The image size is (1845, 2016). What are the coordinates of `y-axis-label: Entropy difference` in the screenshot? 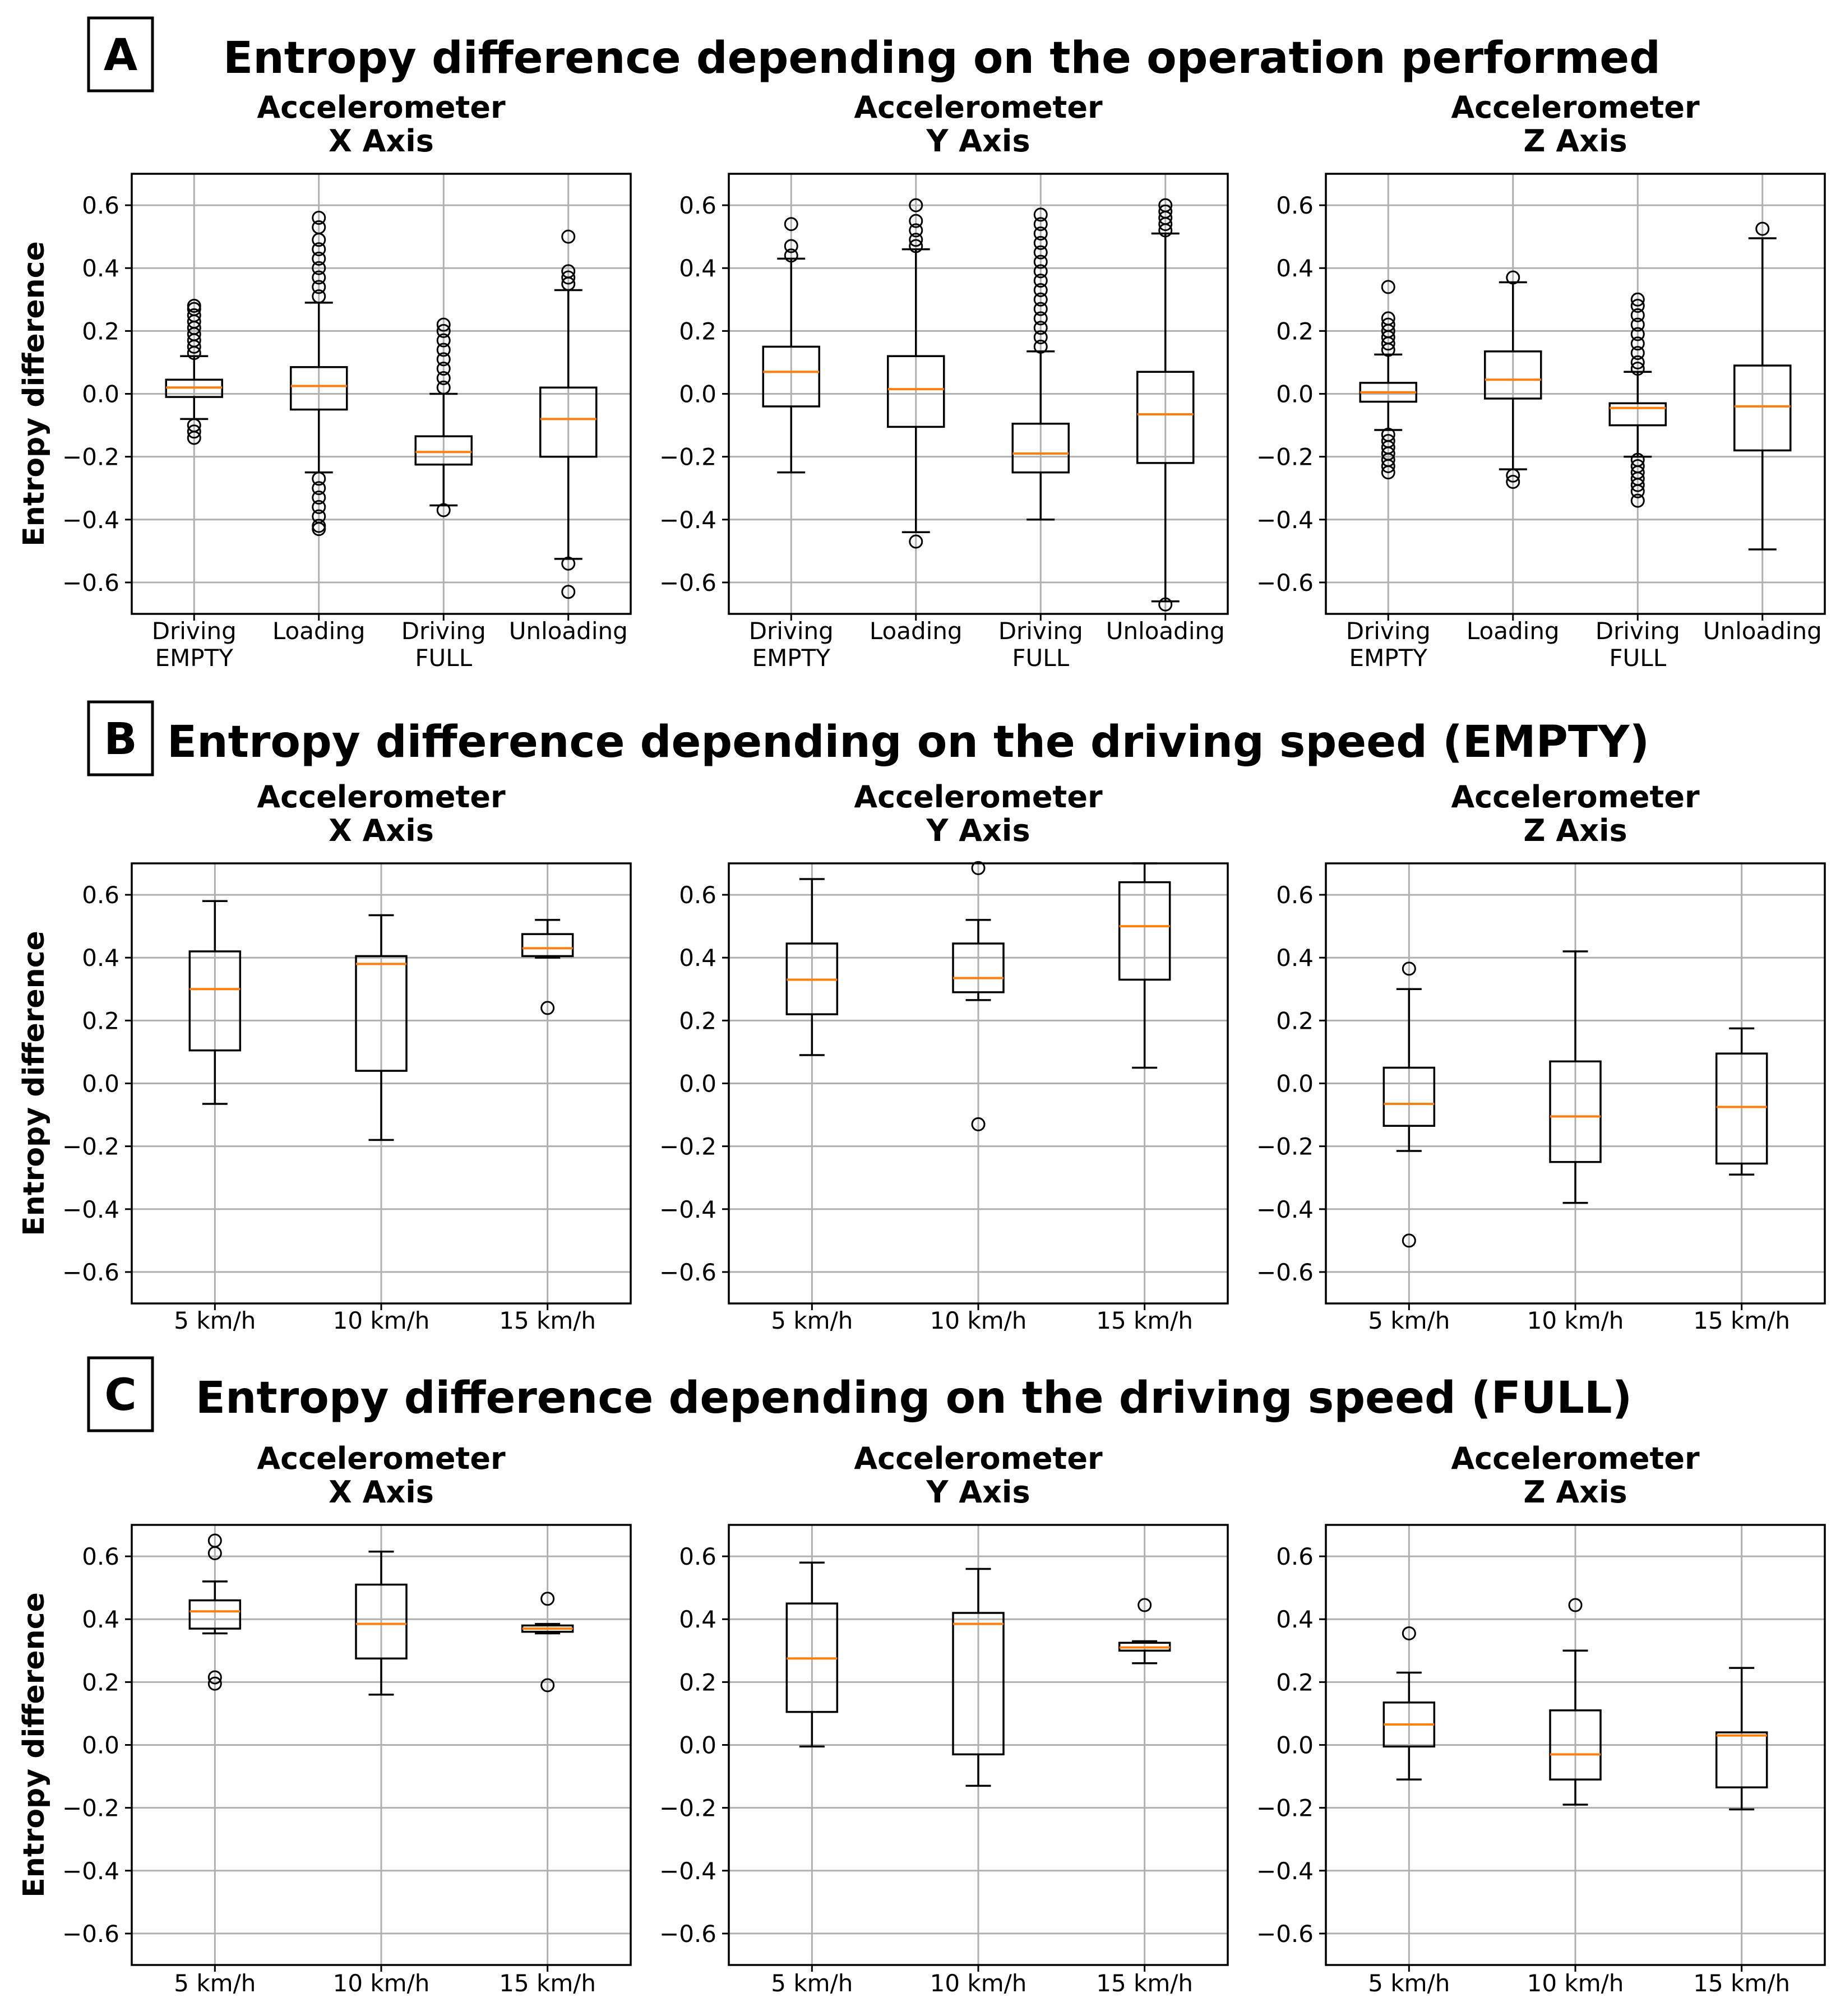 It's located at (34, 1083).